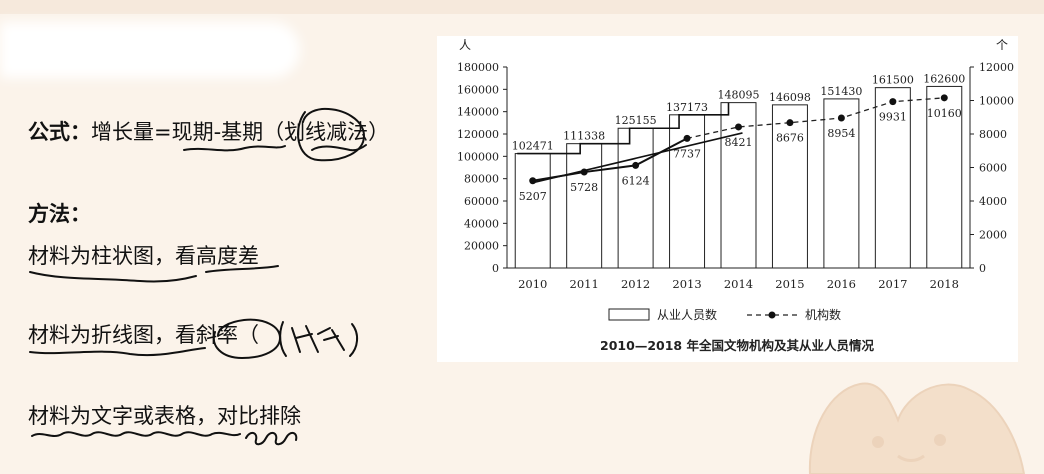 The width and height of the screenshot is (1044, 474). Describe the element at coordinates (481, 201) in the screenshot. I see `left-tick-label: 60000` at that location.